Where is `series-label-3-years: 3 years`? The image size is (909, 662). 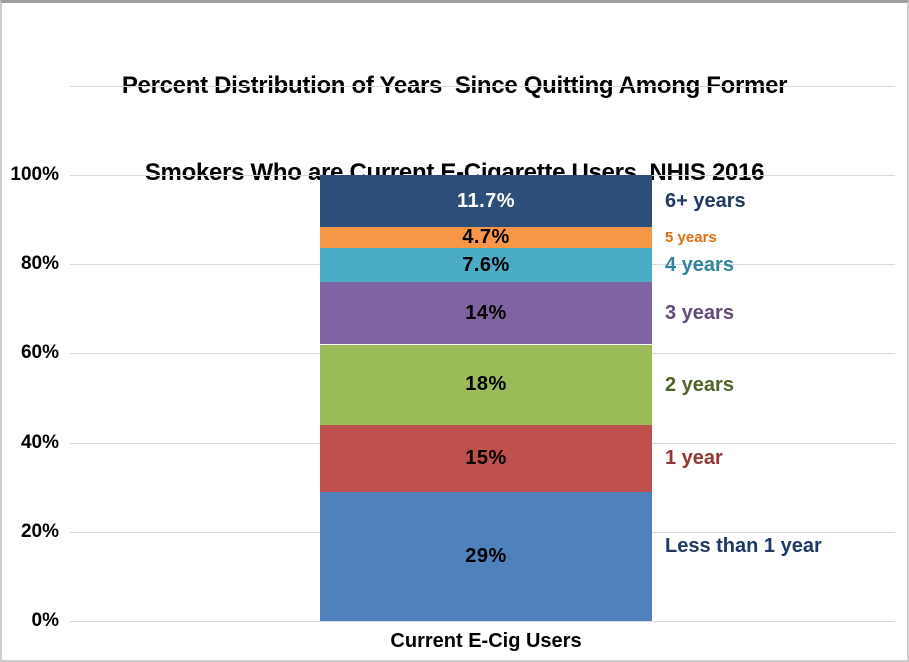 series-label-3-years: 3 years is located at coordinates (699, 313).